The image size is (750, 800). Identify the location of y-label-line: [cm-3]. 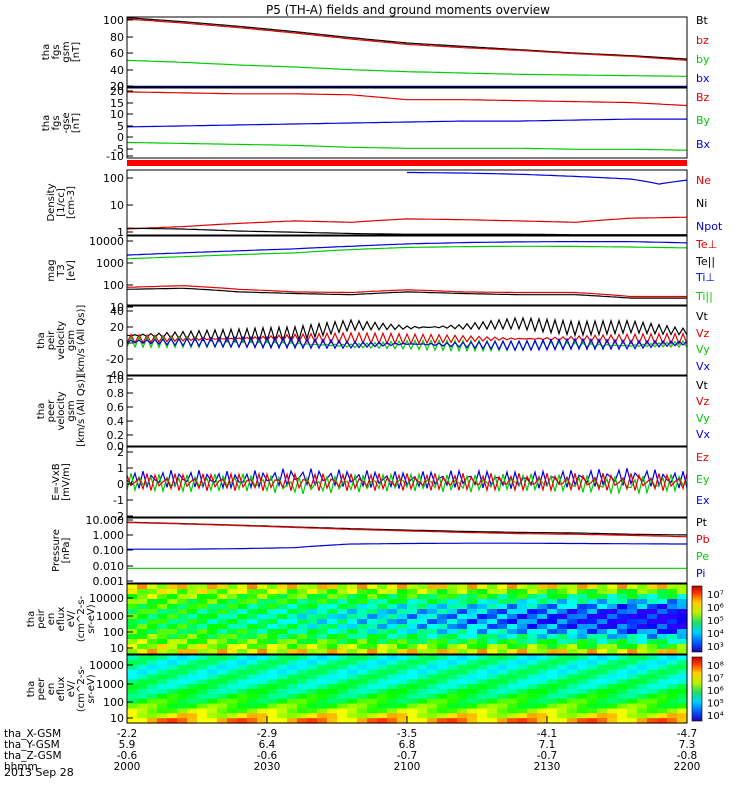
(71, 202).